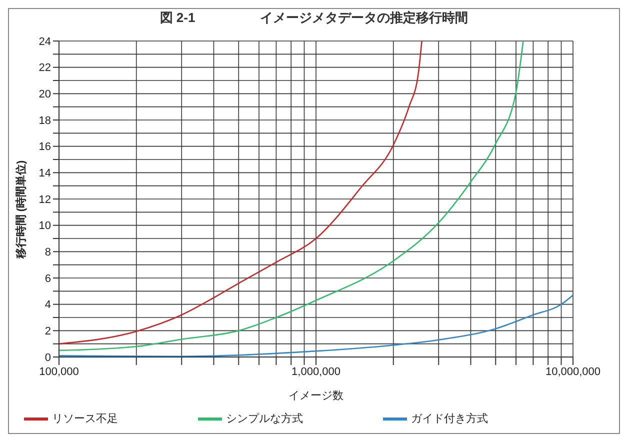  What do you see at coordinates (44, 174) in the screenshot?
I see `y-tick-label: 14` at bounding box center [44, 174].